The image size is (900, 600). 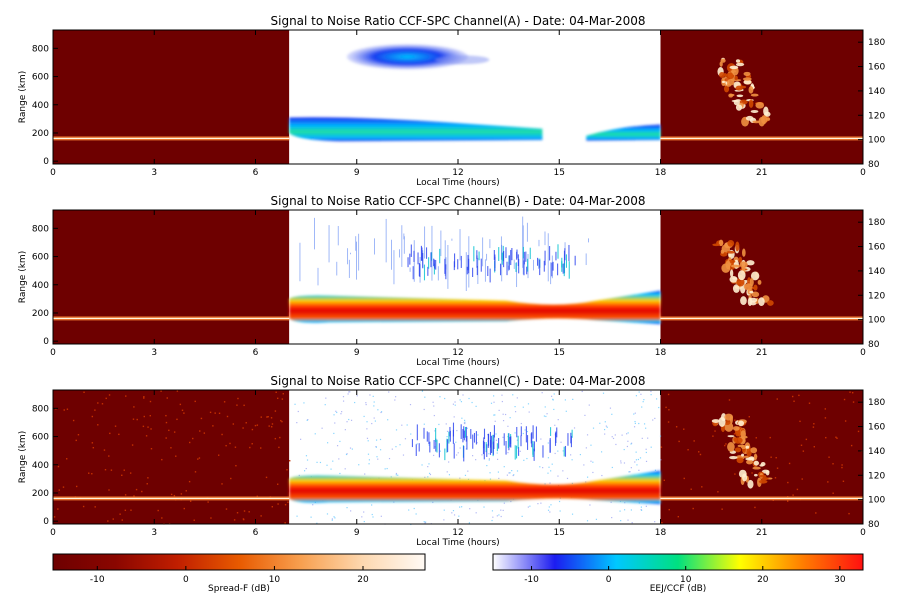 What do you see at coordinates (40, 466) in the screenshot?
I see `y-tick-label: 400` at bounding box center [40, 466].